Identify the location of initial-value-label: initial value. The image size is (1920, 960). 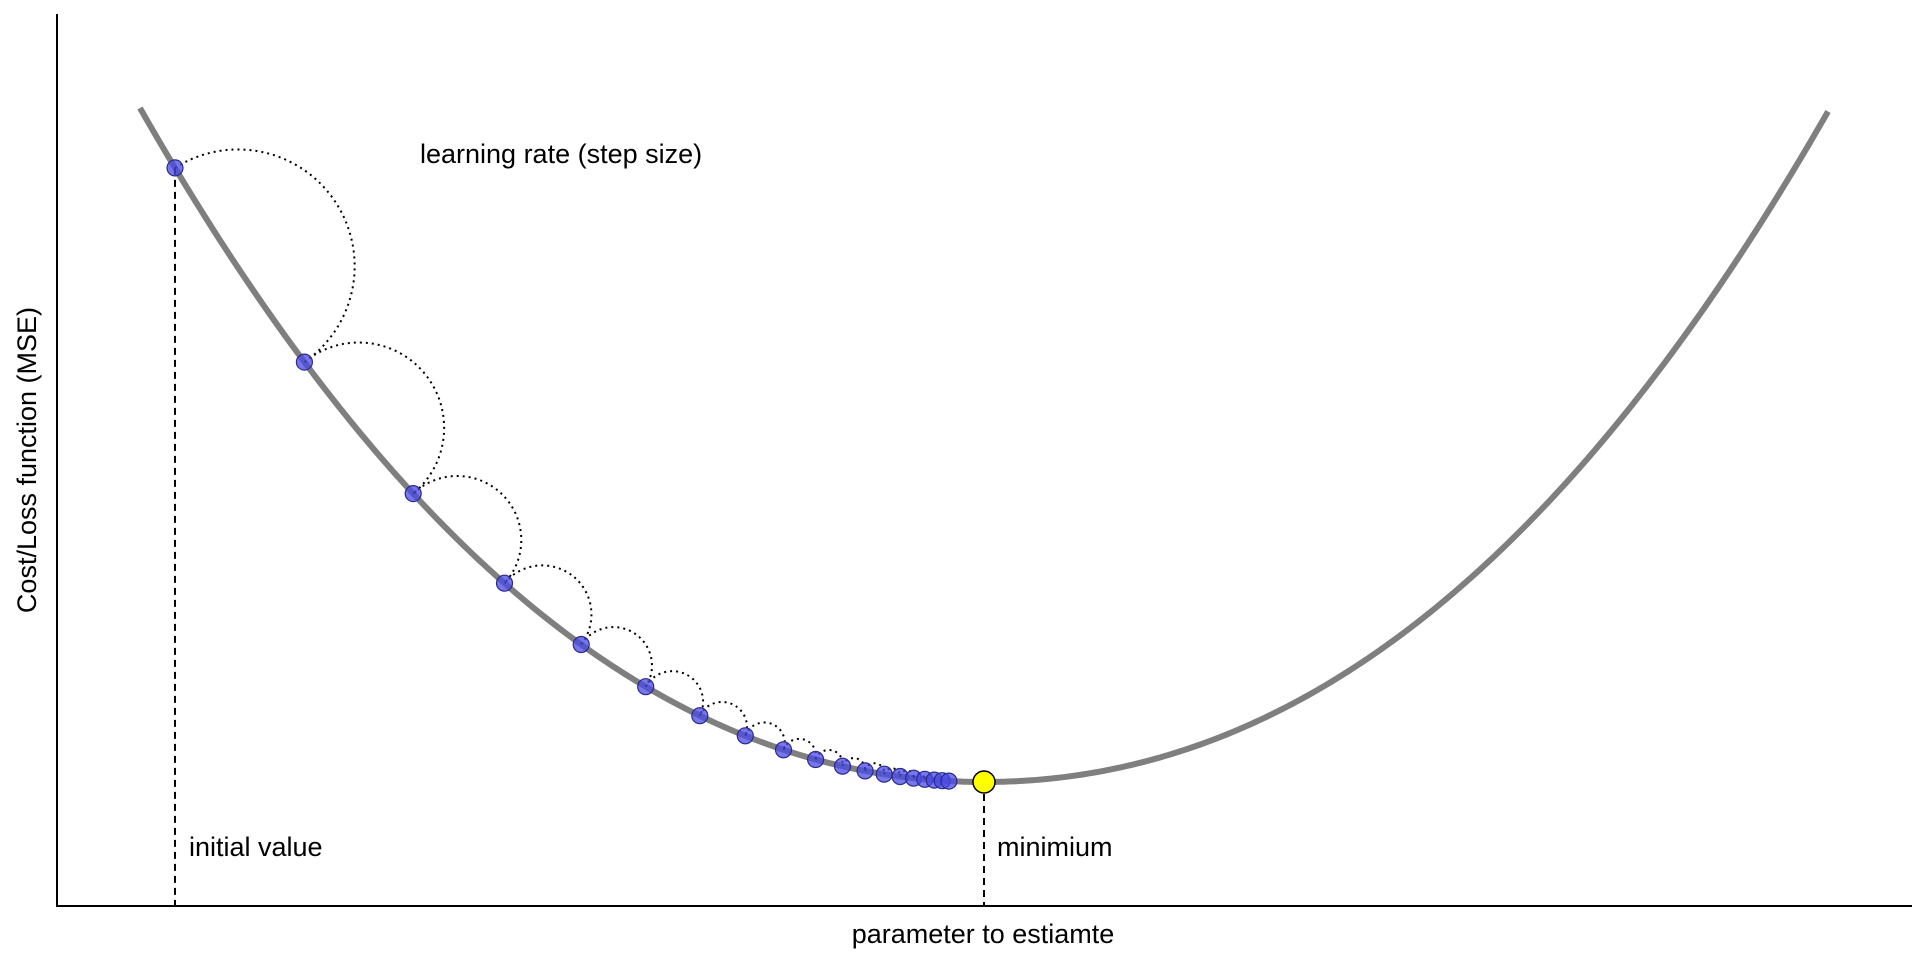
(256, 847).